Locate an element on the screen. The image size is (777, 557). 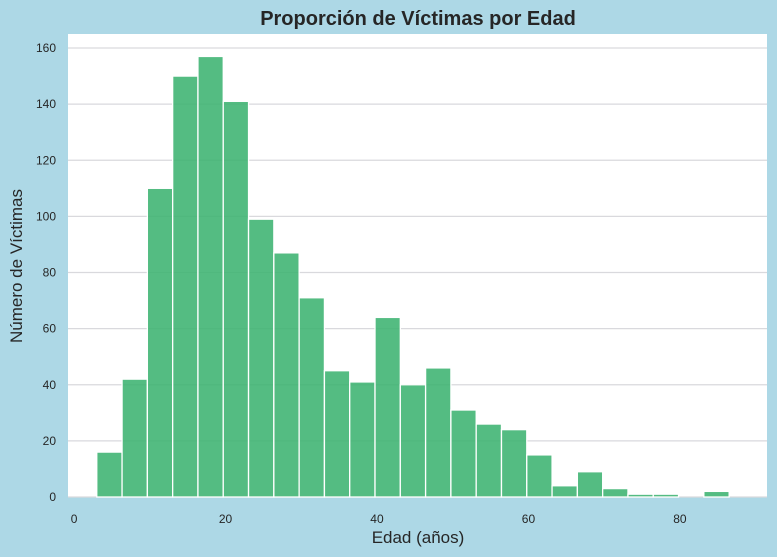
x-tick-label: 40 is located at coordinates (377, 519).